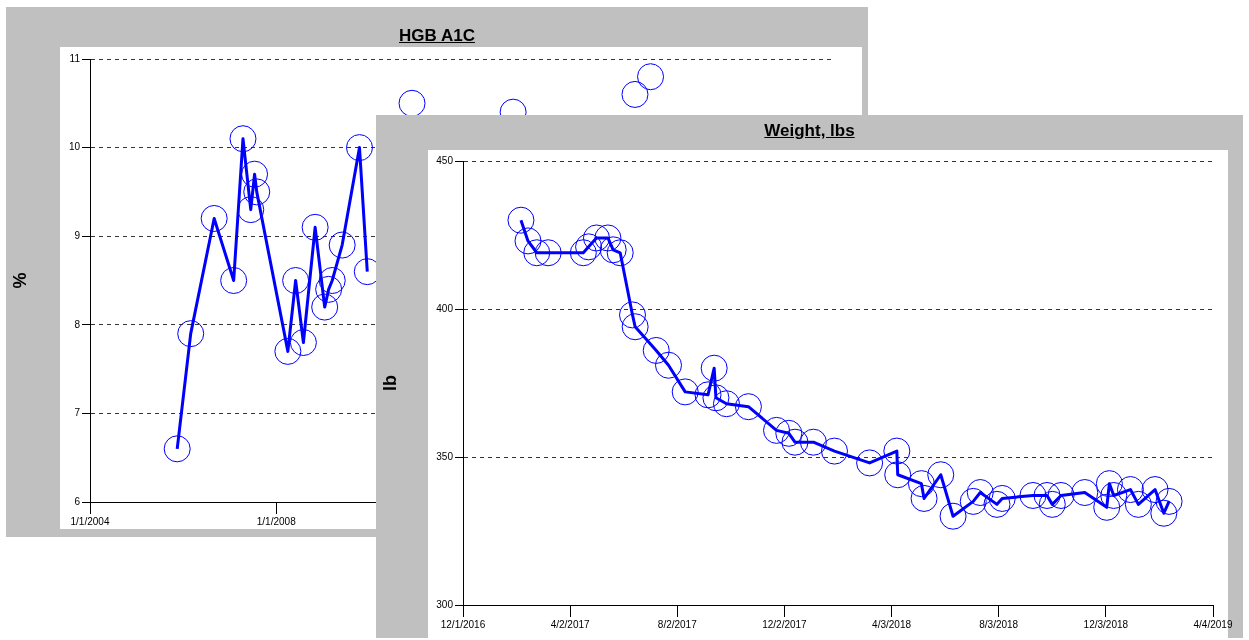  I want to click on y-tick-label: 450, so click(445, 160).